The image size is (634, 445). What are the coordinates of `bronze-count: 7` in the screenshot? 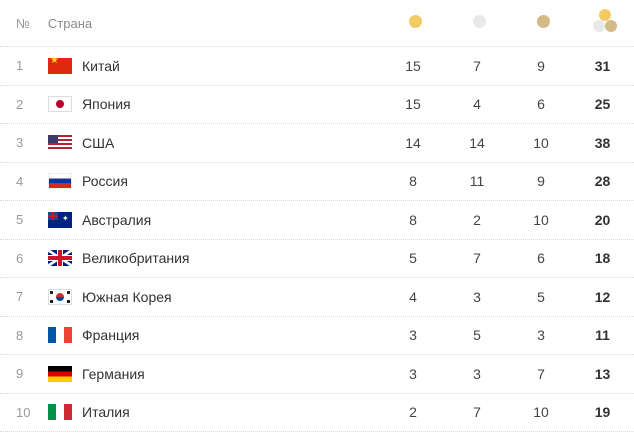 It's located at (541, 373).